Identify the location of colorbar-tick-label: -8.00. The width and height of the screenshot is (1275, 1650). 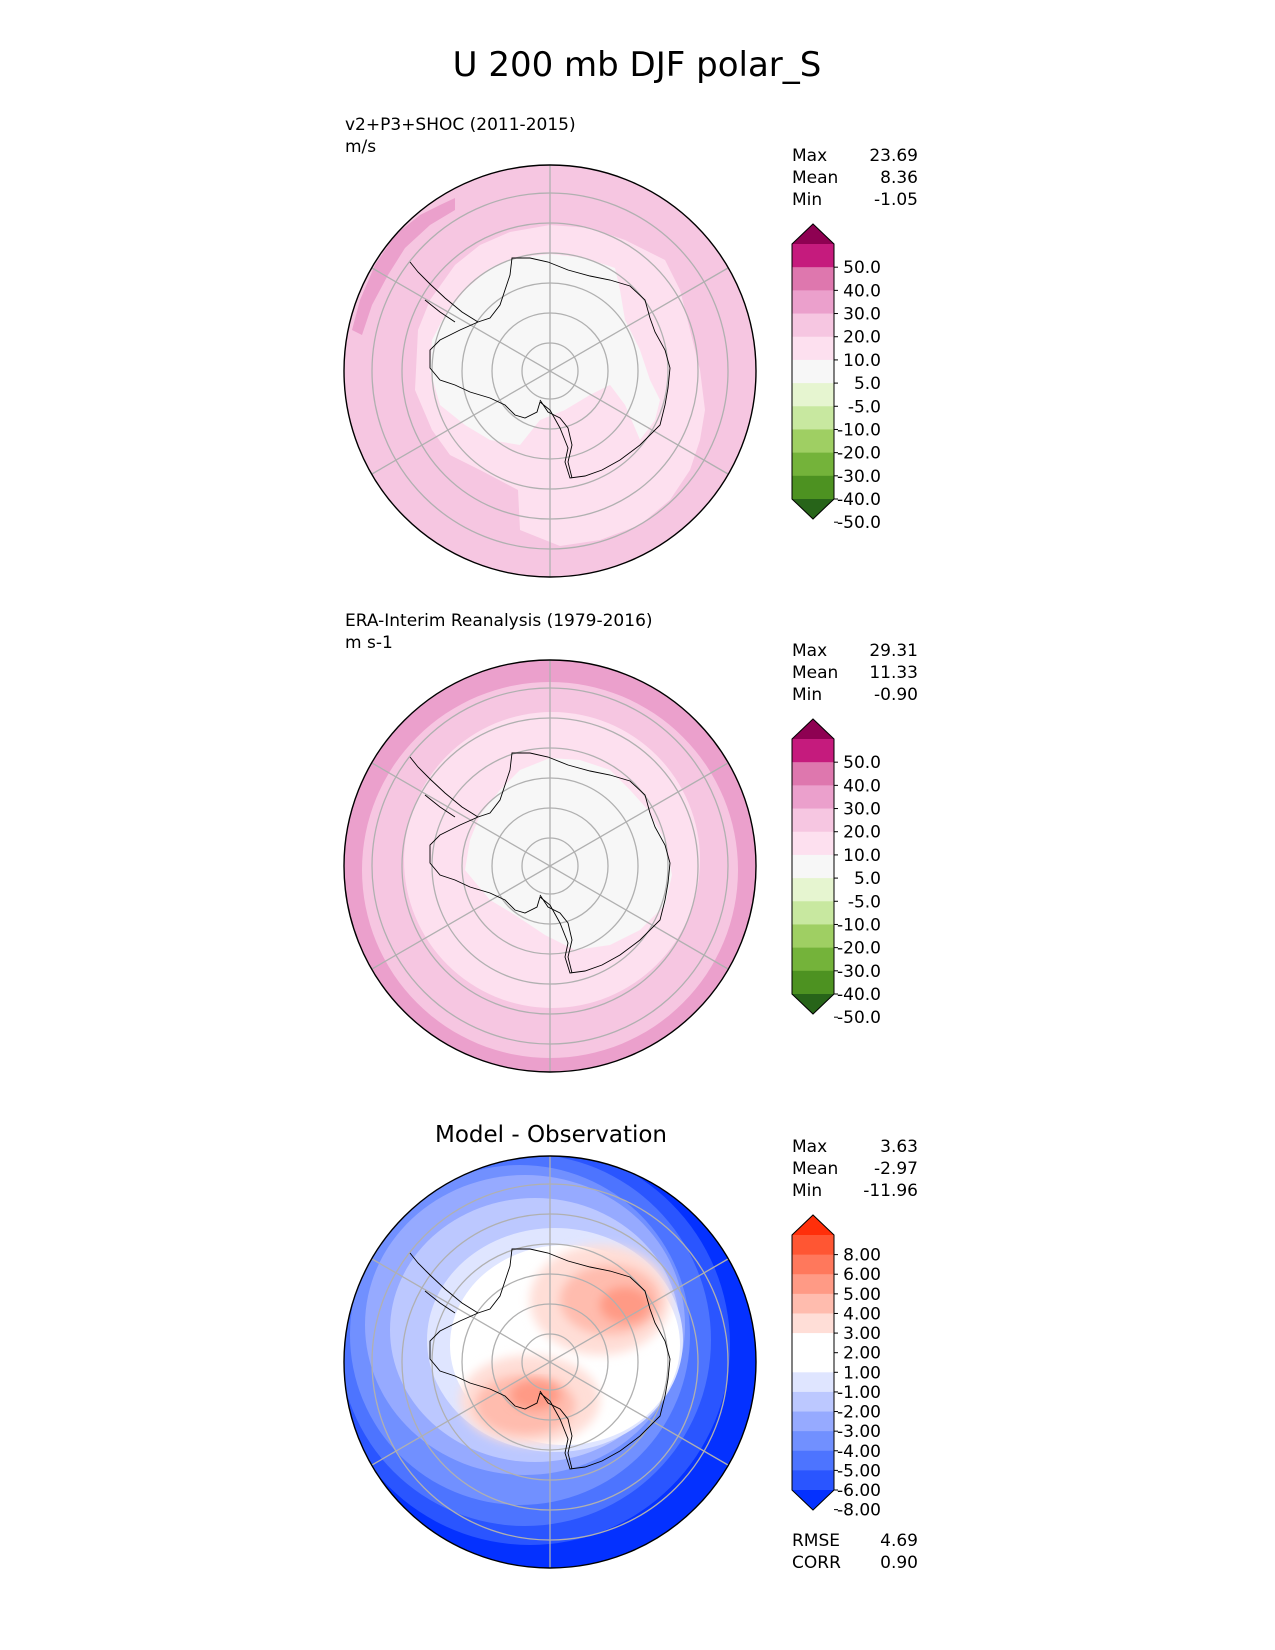
(859, 1511).